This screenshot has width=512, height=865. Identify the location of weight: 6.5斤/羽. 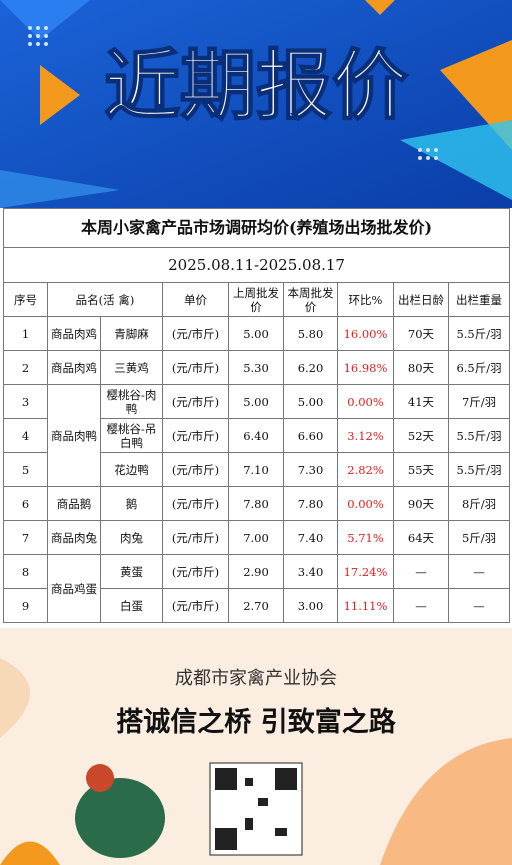
(479, 367).